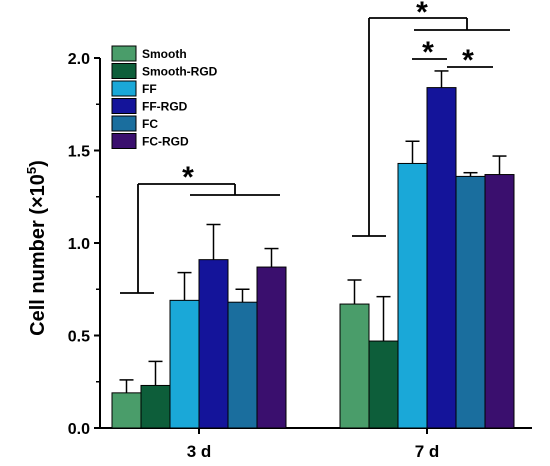 The width and height of the screenshot is (550, 466). Describe the element at coordinates (164, 97) in the screenshot. I see `chart-legend: Smooth Smooth-RGD FF FF-RGD FC FC-RGD` at that location.